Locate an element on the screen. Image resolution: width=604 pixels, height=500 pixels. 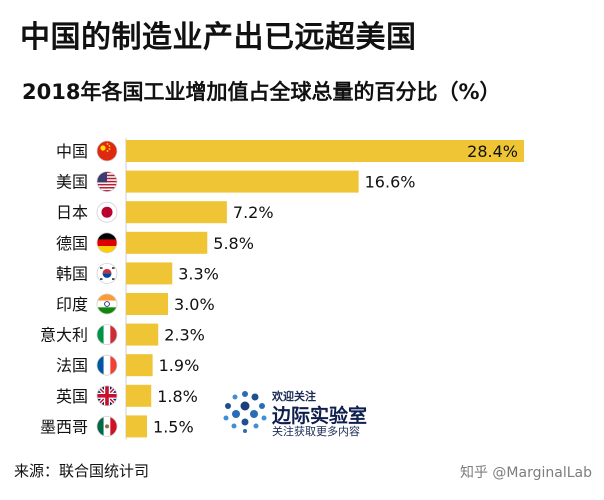
data-label: 1.5% is located at coordinates (173, 426).